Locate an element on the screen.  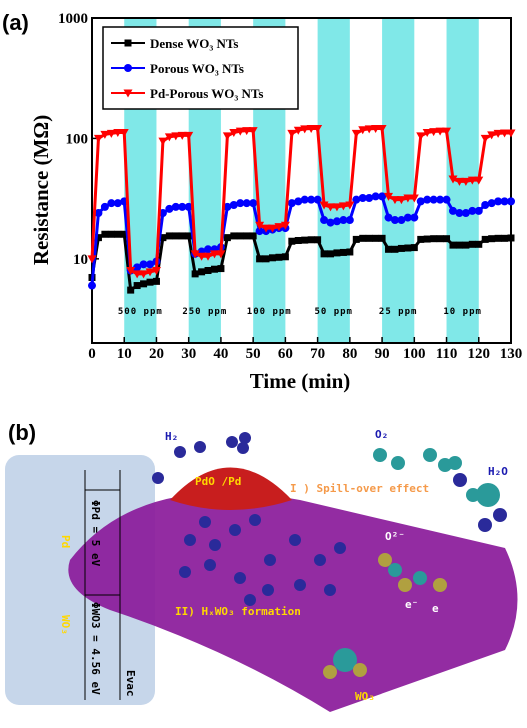
y-tick-label: 1000 is located at coordinates (73, 19).